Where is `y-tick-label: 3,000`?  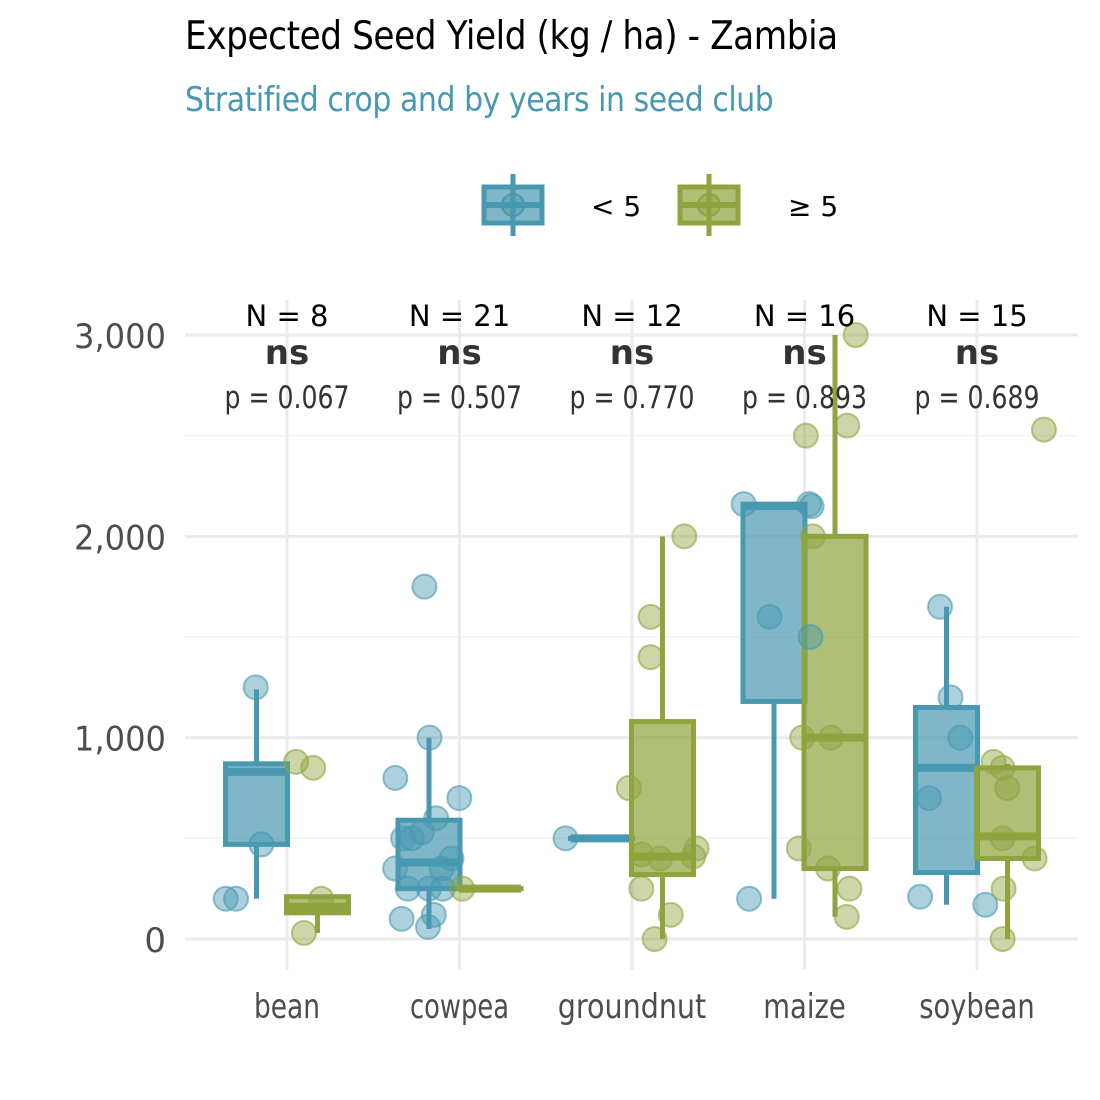 y-tick-label: 3,000 is located at coordinates (120, 337).